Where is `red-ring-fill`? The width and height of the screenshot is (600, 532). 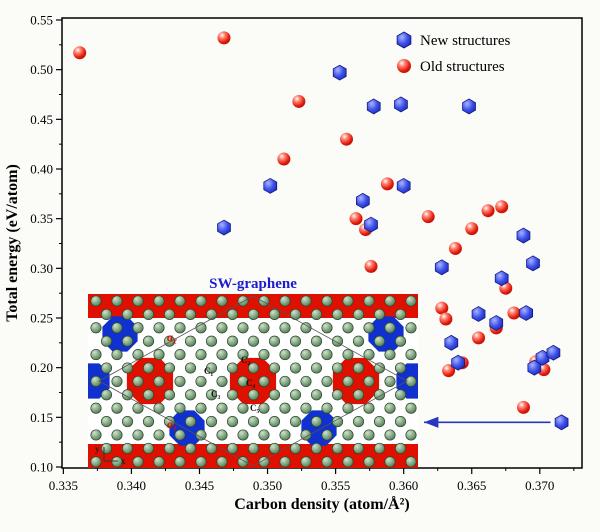
red-ring-fill is located at coordinates (253, 381).